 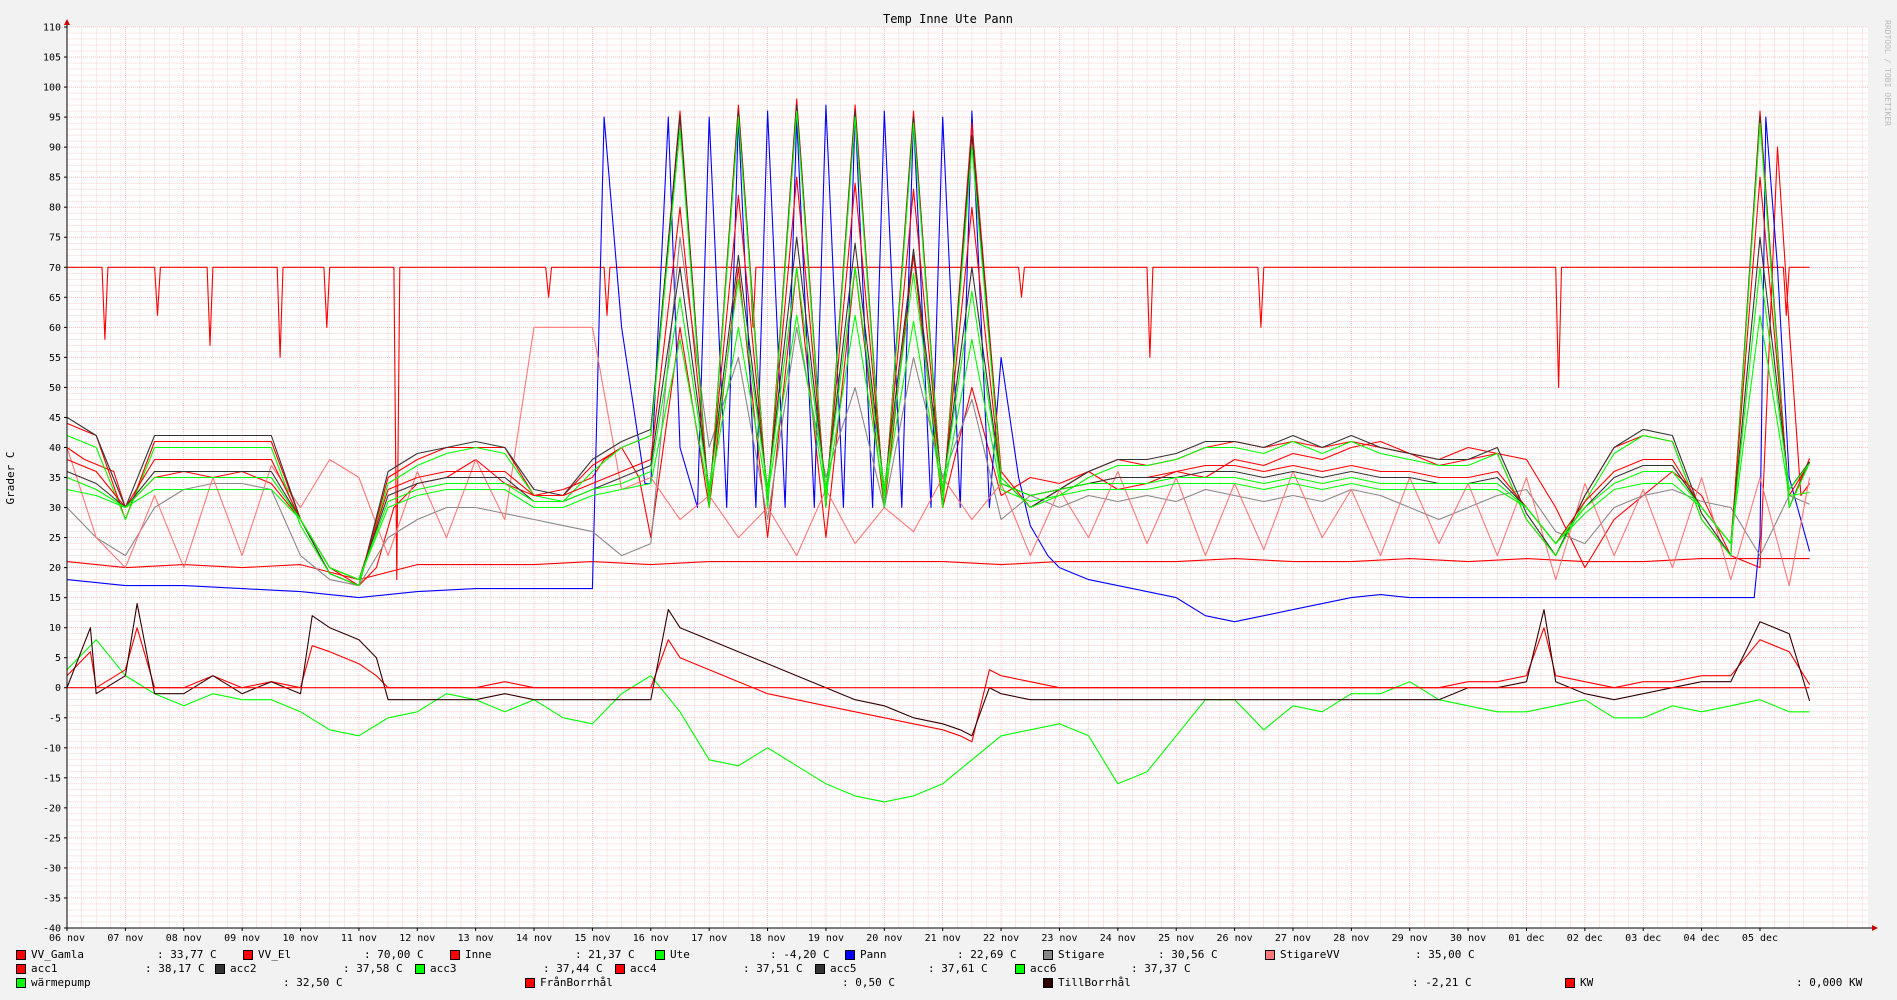 What do you see at coordinates (1442, 982) in the screenshot?
I see `legend-value: : -2,21 C` at bounding box center [1442, 982].